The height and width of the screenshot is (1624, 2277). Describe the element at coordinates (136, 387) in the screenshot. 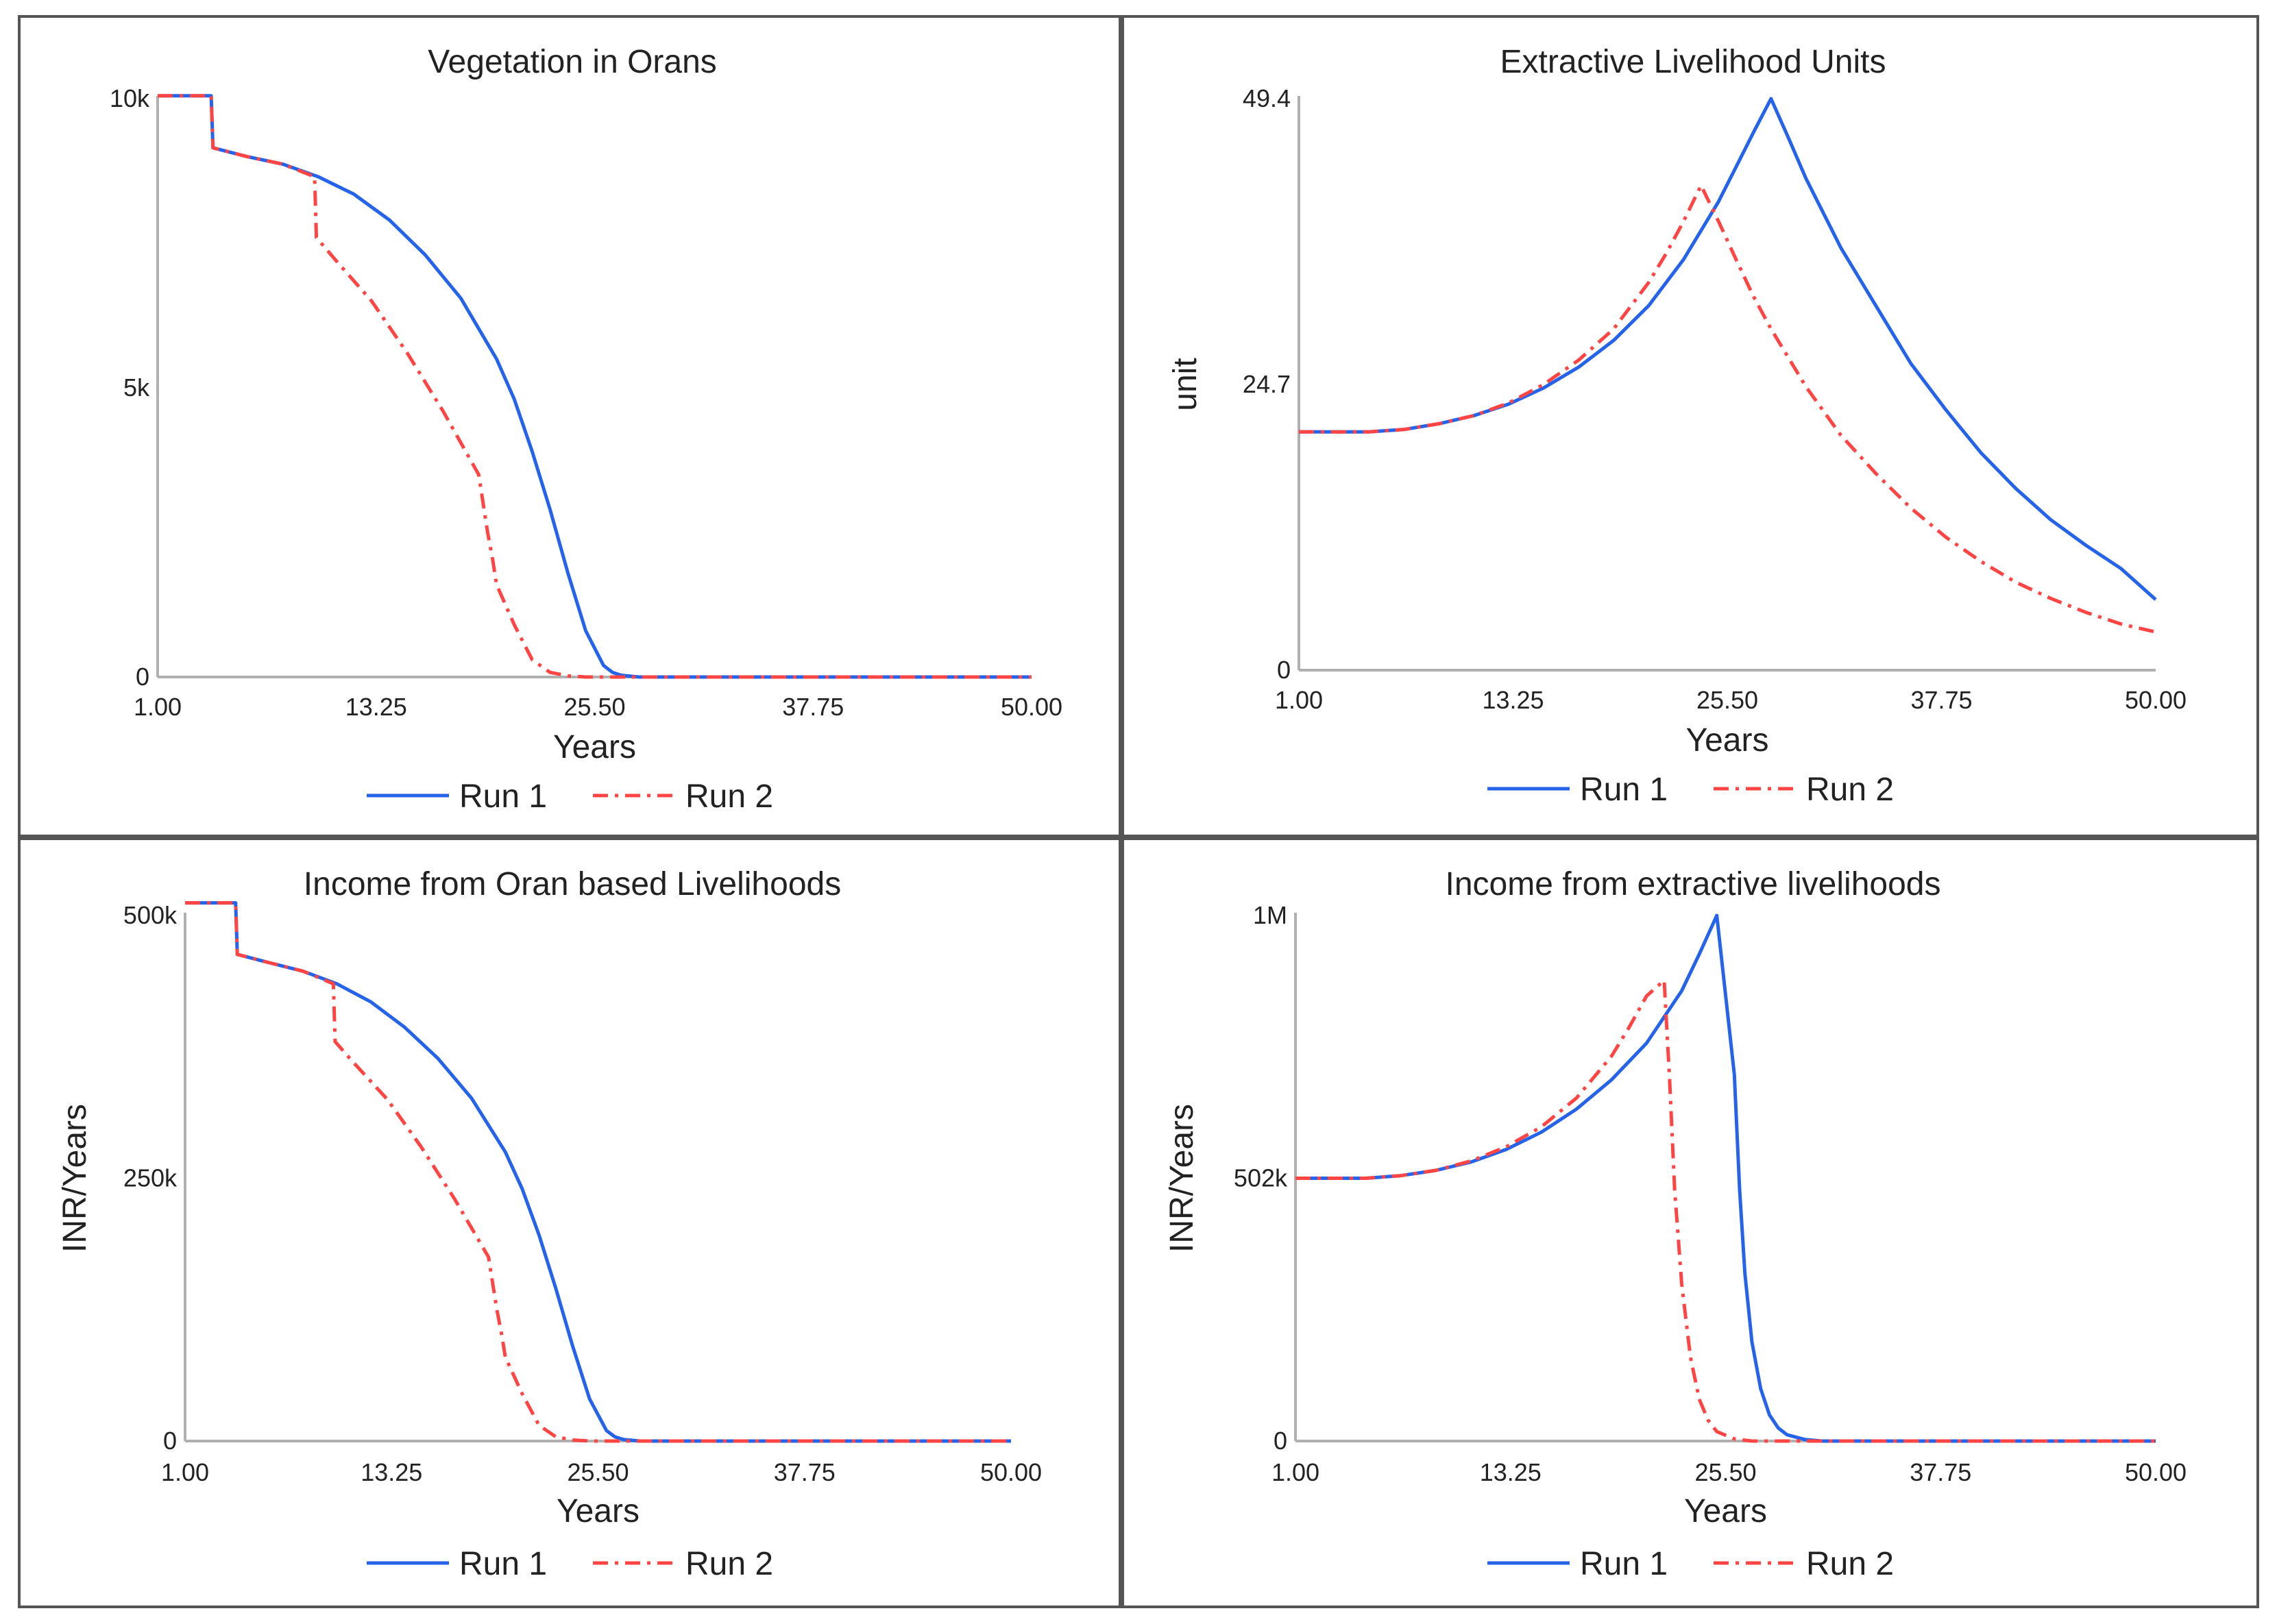

I see `y-tick-label: 5k` at that location.